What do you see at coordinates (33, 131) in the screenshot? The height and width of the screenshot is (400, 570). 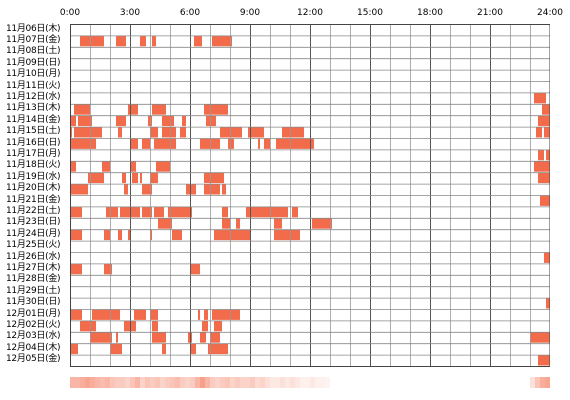 I see `day-label: 11月15日(土)` at bounding box center [33, 131].